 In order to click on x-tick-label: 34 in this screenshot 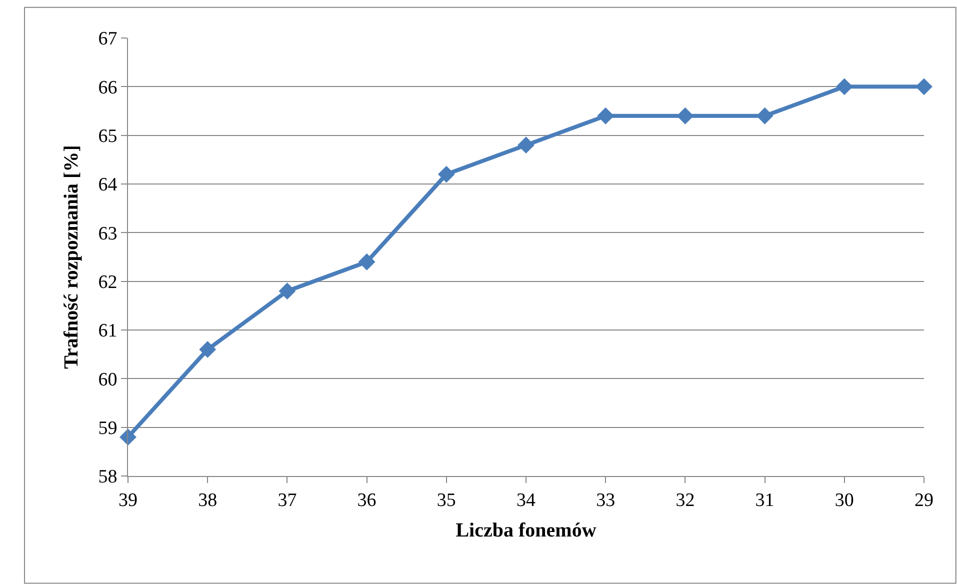, I will do `click(526, 500)`.